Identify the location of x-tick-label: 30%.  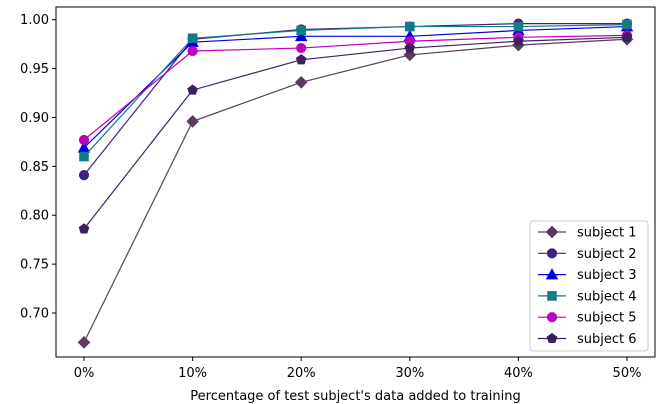
(409, 373).